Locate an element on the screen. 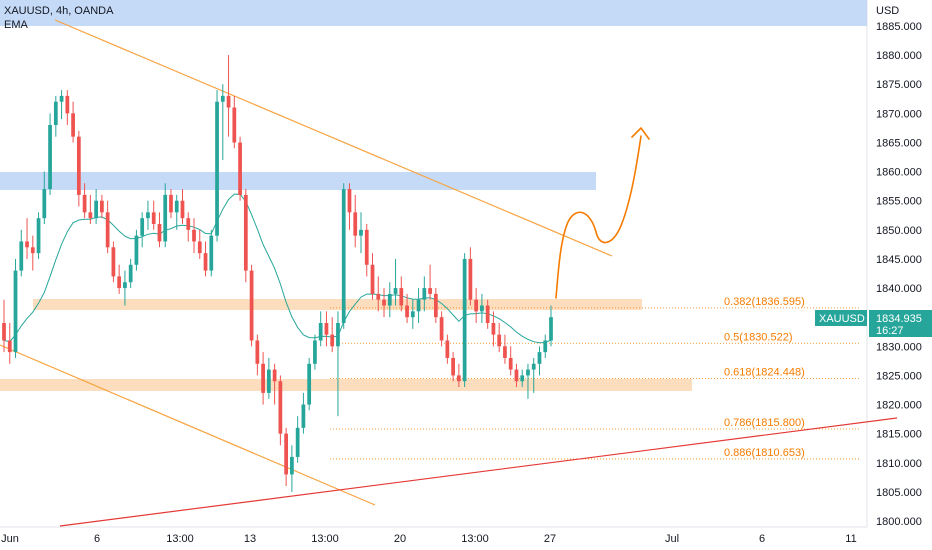  price-axis-panel is located at coordinates (899, 275).